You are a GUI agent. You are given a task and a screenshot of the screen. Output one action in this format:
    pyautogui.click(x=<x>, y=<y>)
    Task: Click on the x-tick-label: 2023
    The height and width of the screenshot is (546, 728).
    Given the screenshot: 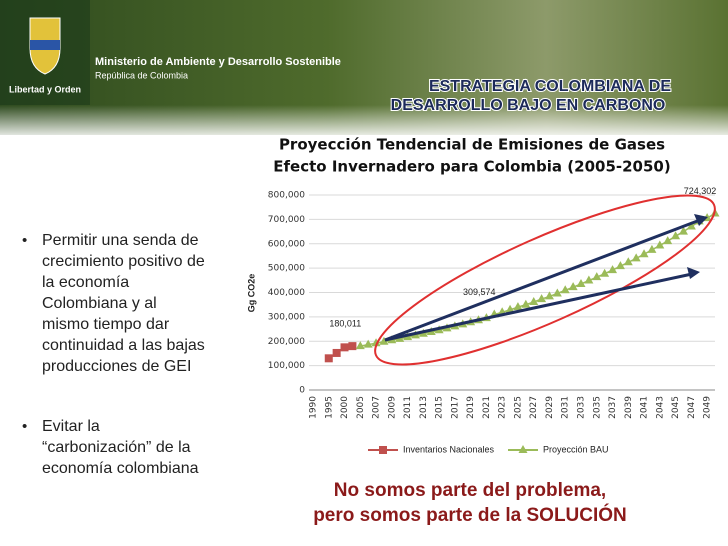 What is the action you would take?
    pyautogui.click(x=503, y=407)
    